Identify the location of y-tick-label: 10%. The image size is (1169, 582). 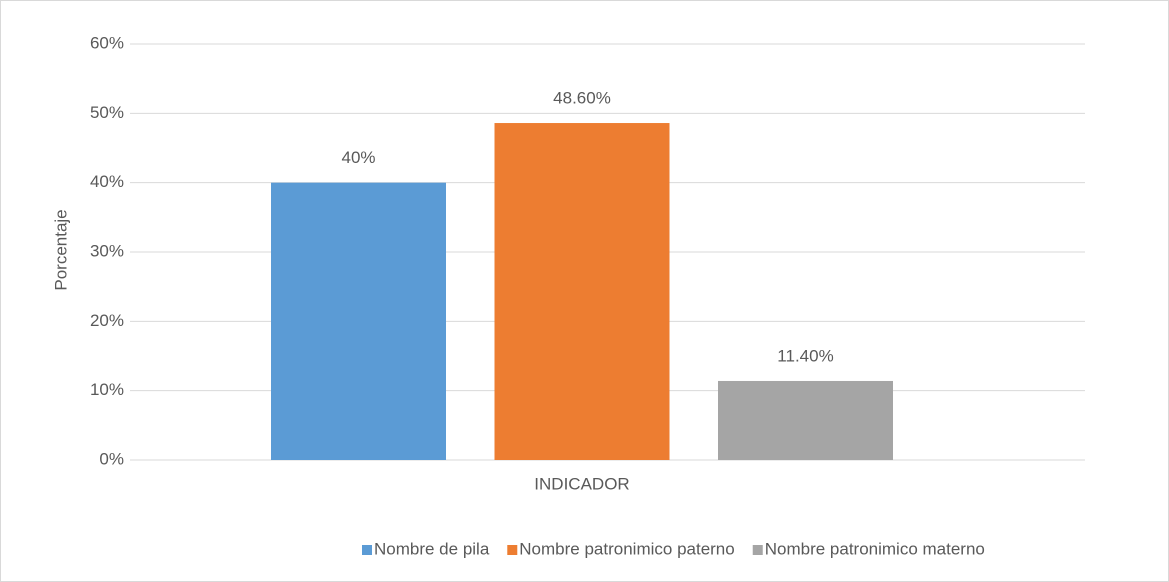
(107, 389).